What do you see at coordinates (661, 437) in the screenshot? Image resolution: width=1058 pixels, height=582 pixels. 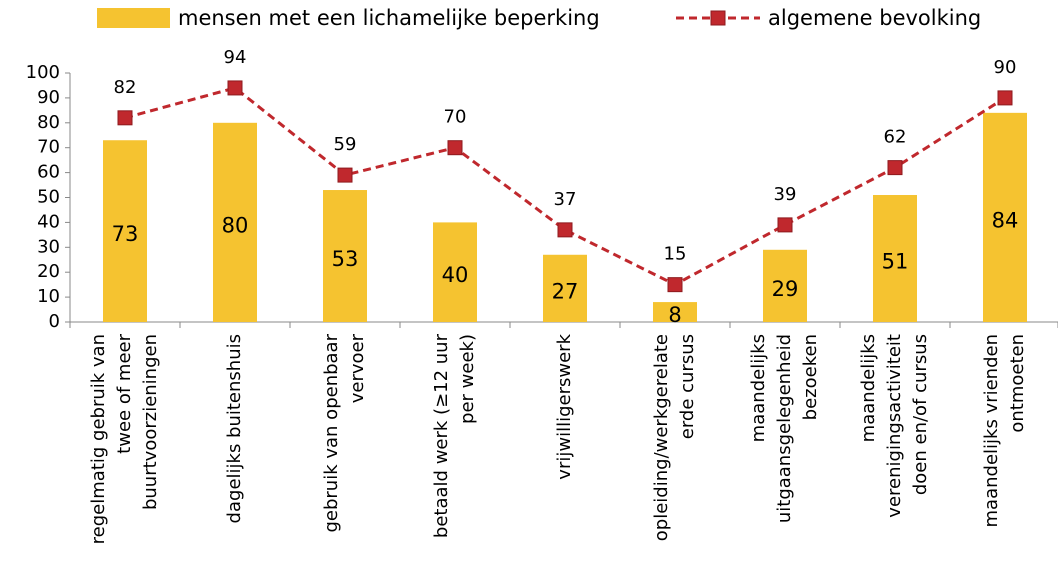 I see `x-tick-label: opleiding/werkgerelate` at bounding box center [661, 437].